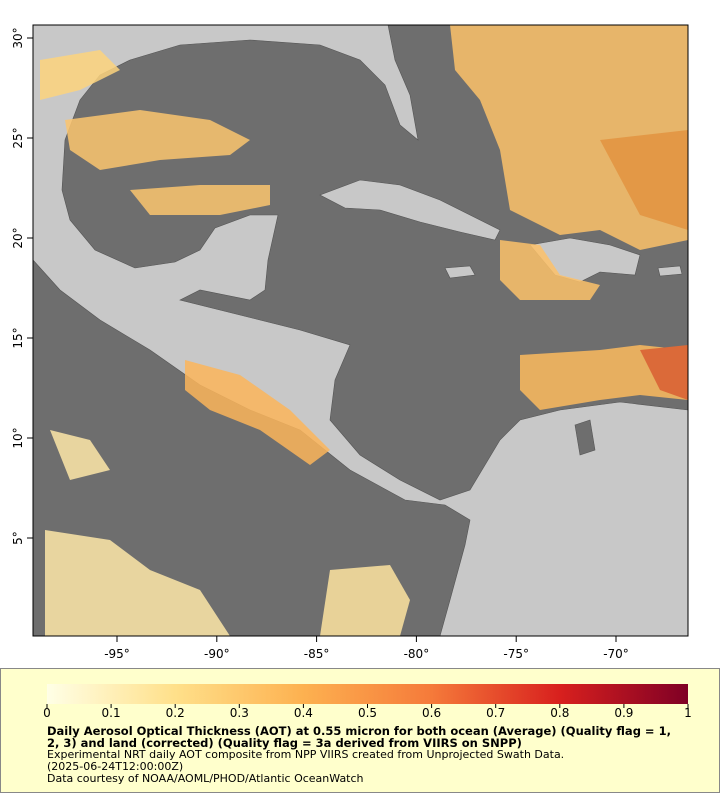 The height and width of the screenshot is (800, 720). Describe the element at coordinates (47, 713) in the screenshot. I see `colorbar-tick-label: 0` at that location.